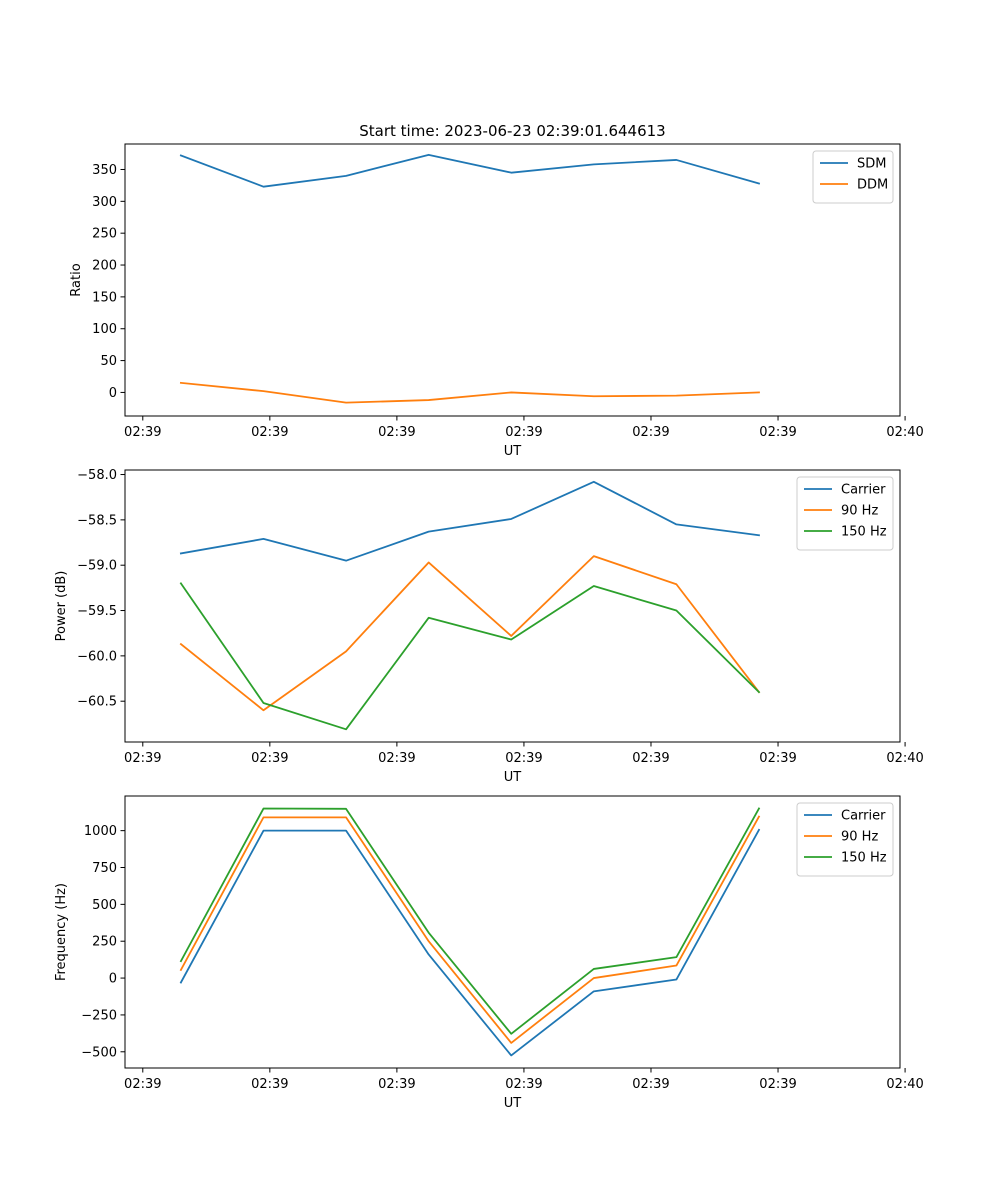 The image size is (1000, 1200). What do you see at coordinates (104, 297) in the screenshot?
I see `y-tick-label: 150` at bounding box center [104, 297].